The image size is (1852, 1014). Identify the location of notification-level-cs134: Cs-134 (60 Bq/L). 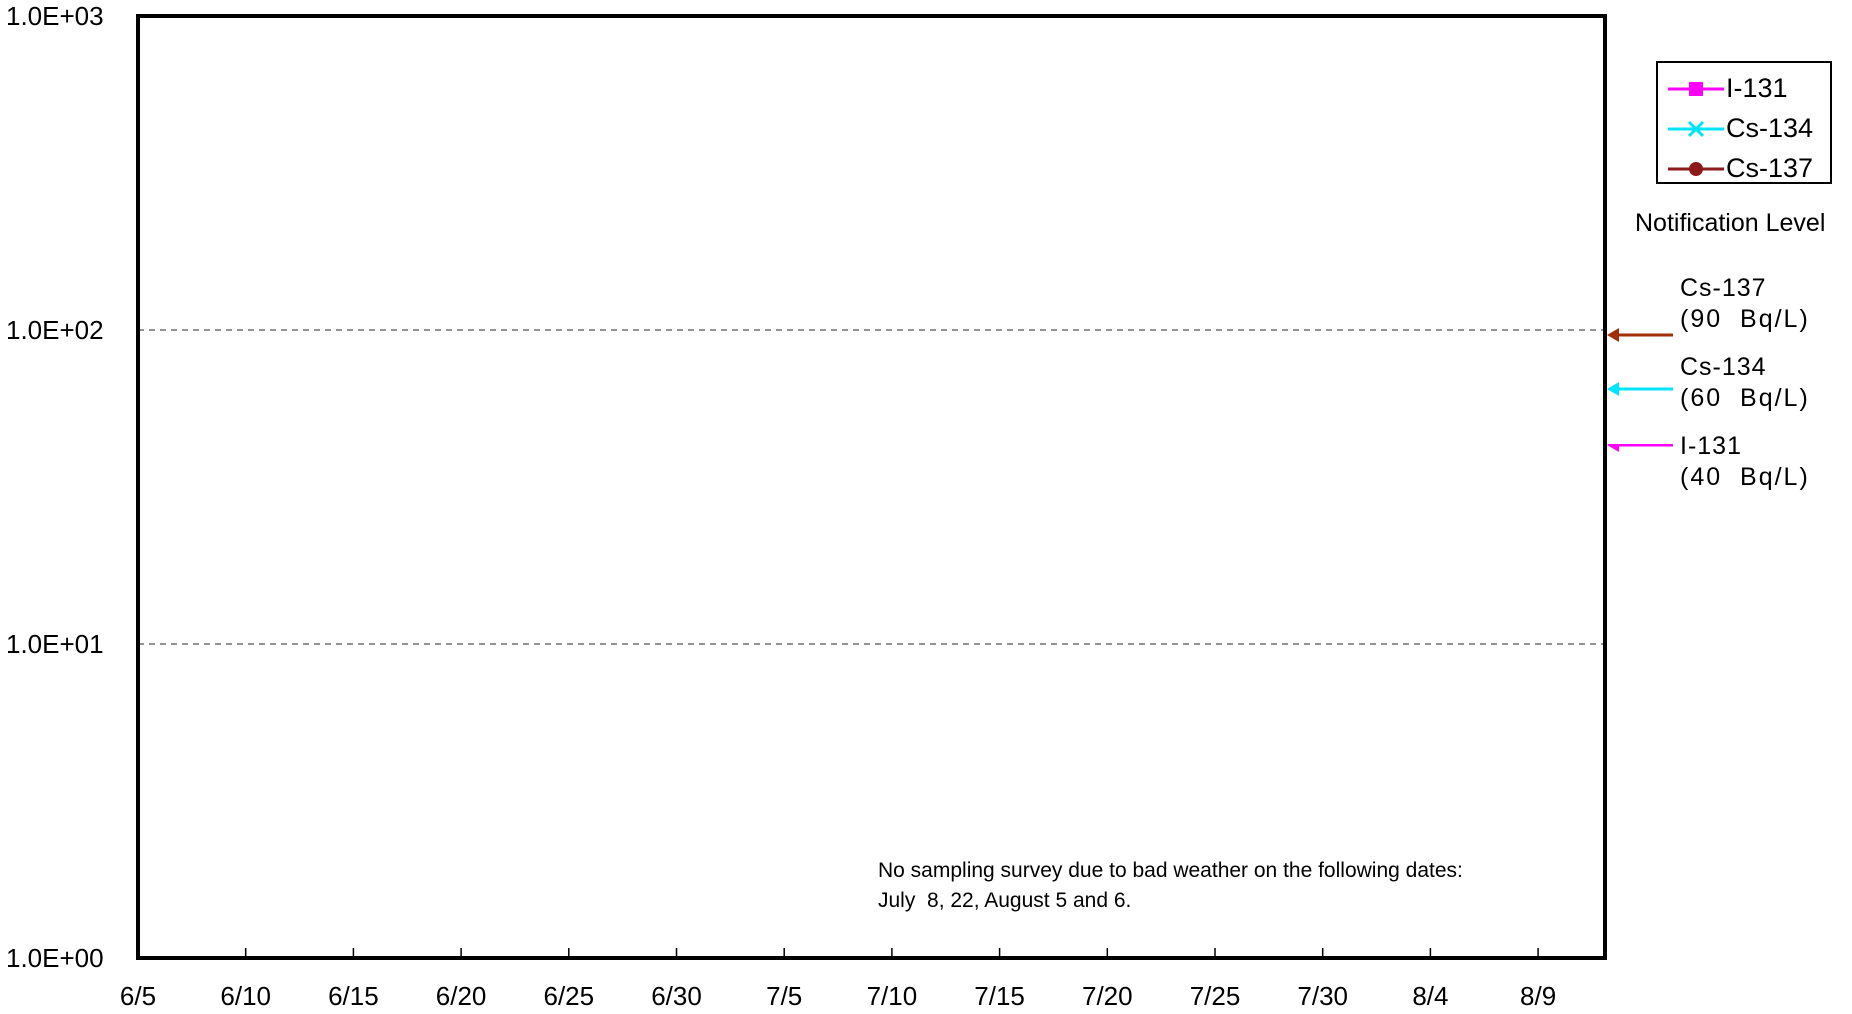
(1725, 399).